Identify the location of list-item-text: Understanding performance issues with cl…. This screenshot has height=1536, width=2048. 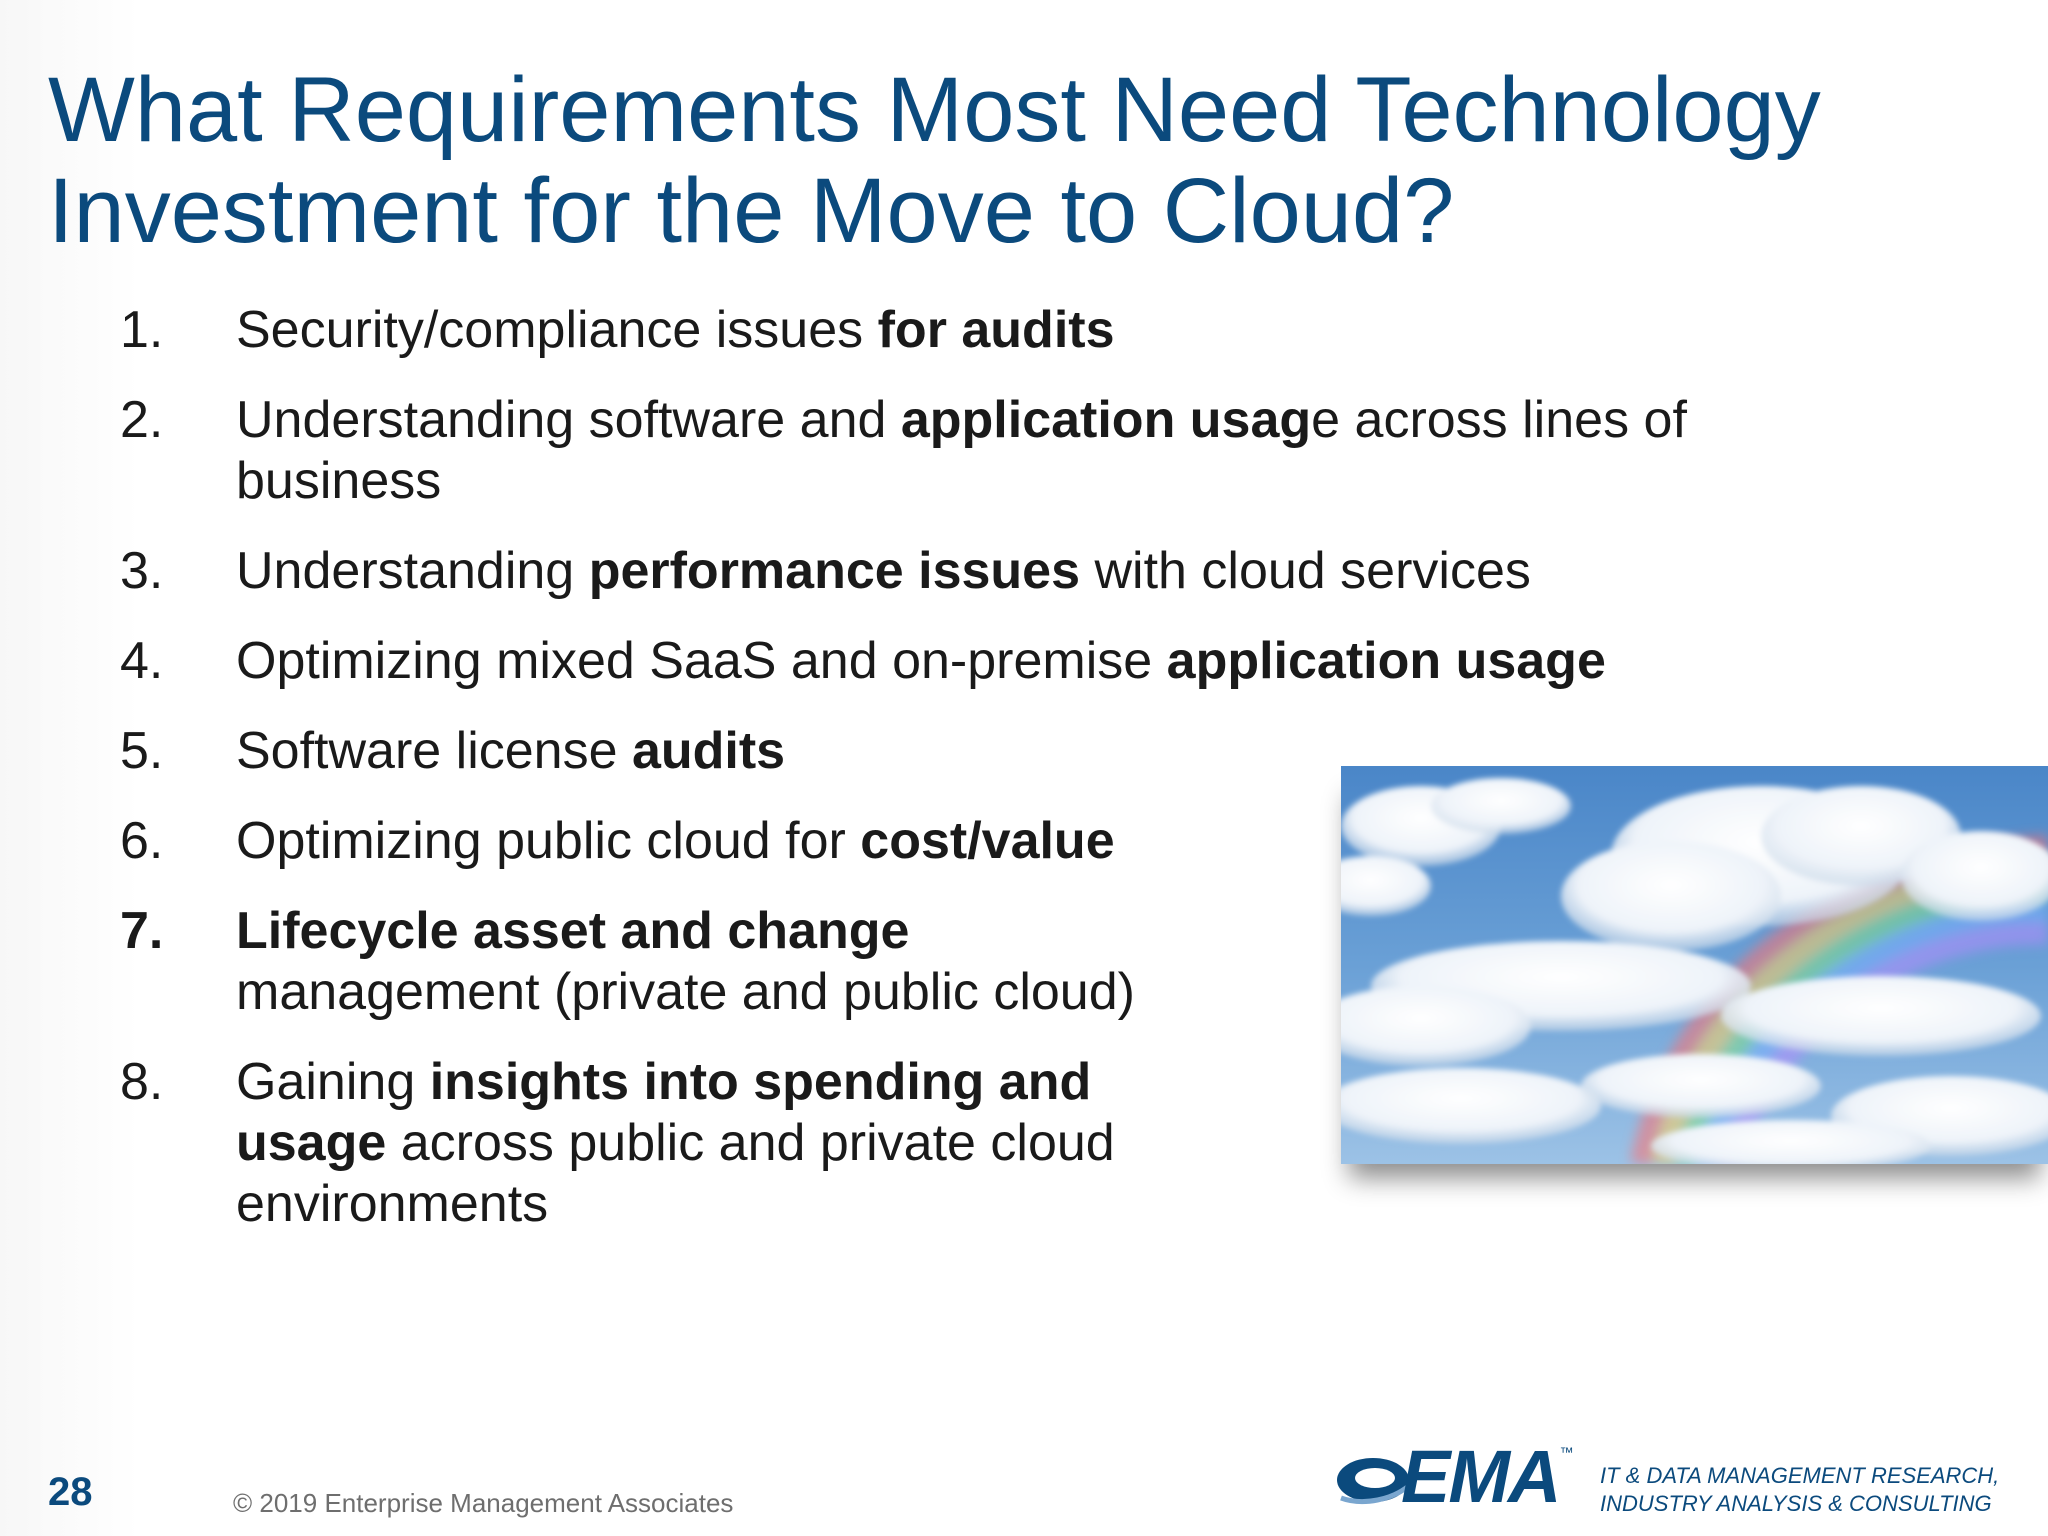
(883, 571).